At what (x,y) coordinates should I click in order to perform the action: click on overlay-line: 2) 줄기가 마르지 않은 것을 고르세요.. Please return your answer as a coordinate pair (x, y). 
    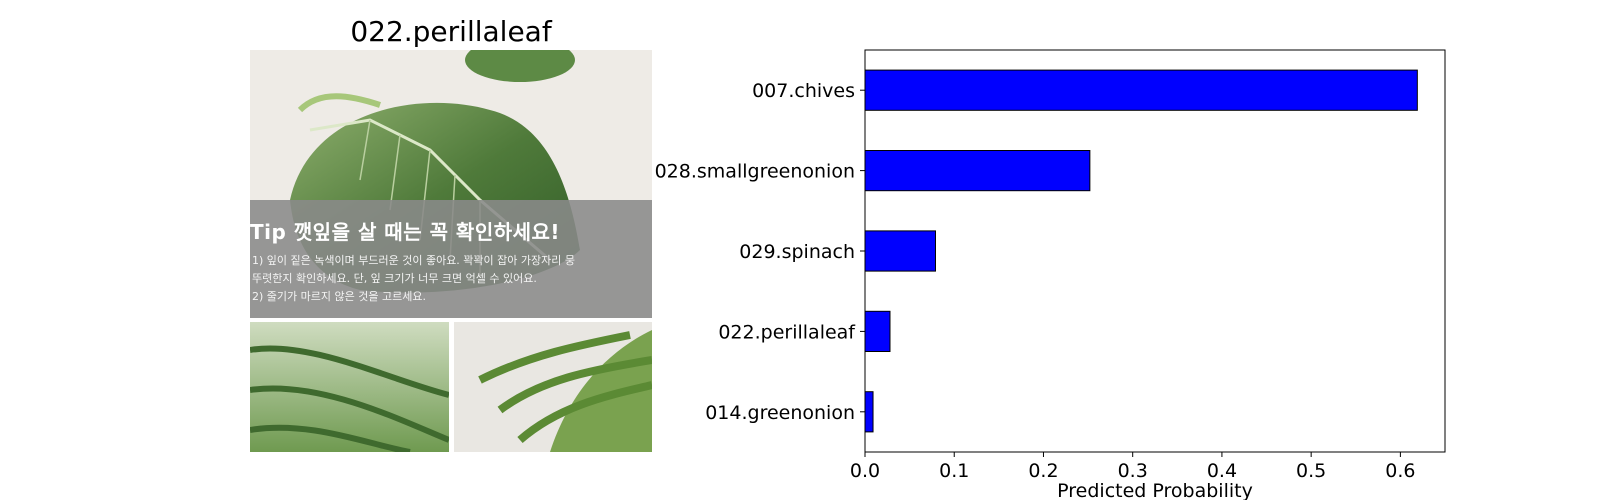
    Looking at the image, I should click on (339, 296).